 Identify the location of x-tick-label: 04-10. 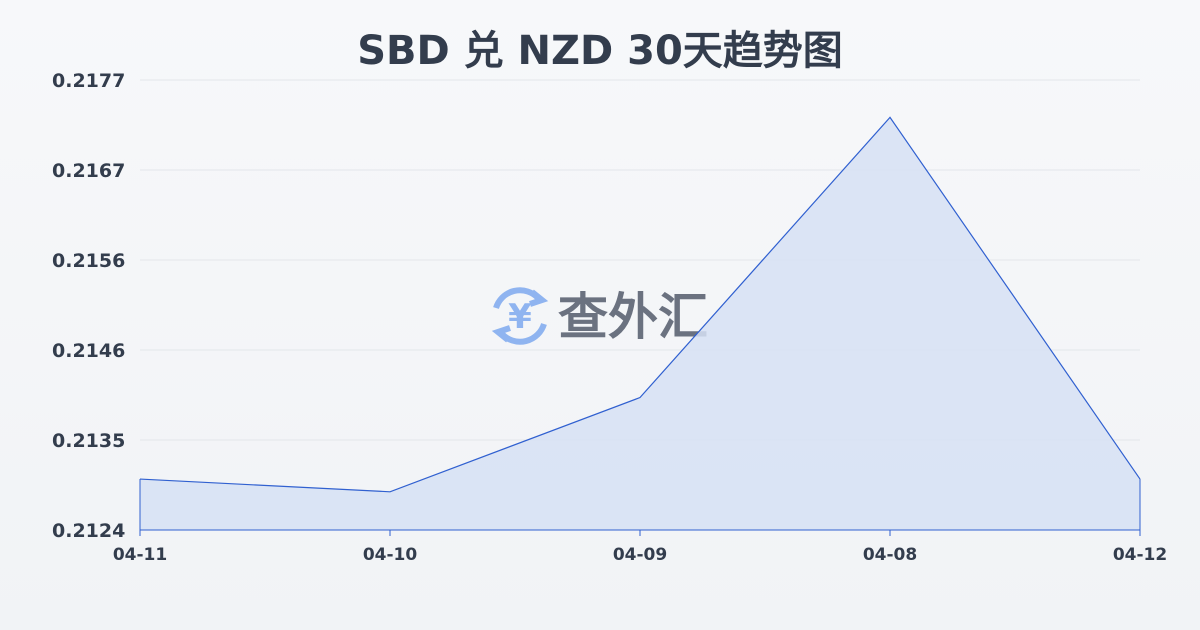
(390, 555).